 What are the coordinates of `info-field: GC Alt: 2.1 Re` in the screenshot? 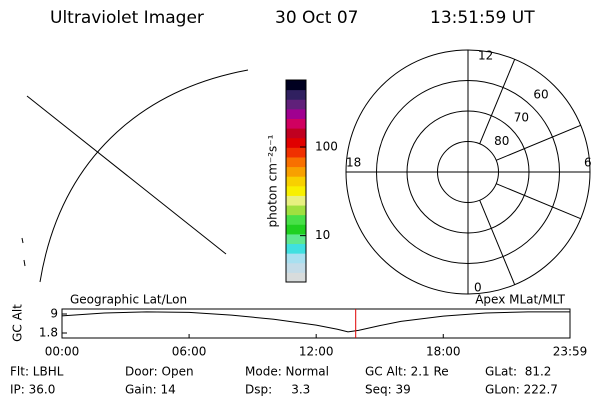 It's located at (407, 372).